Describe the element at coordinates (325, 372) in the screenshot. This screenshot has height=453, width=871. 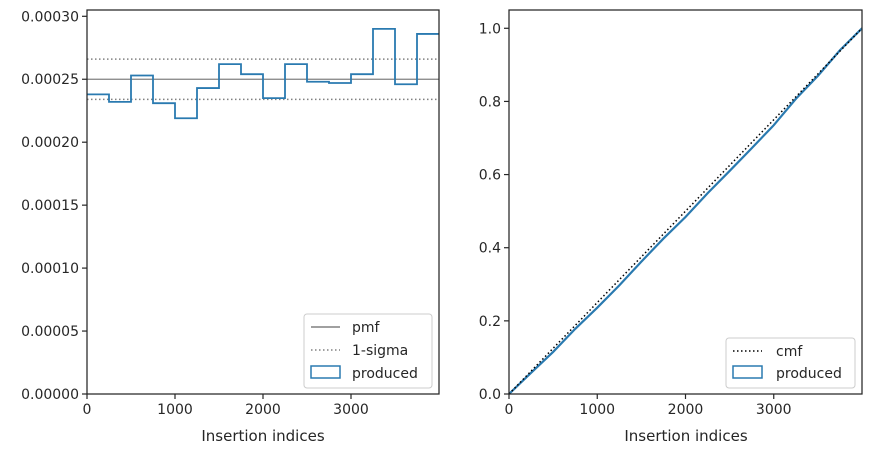
I see `produced-legend-handle` at that location.